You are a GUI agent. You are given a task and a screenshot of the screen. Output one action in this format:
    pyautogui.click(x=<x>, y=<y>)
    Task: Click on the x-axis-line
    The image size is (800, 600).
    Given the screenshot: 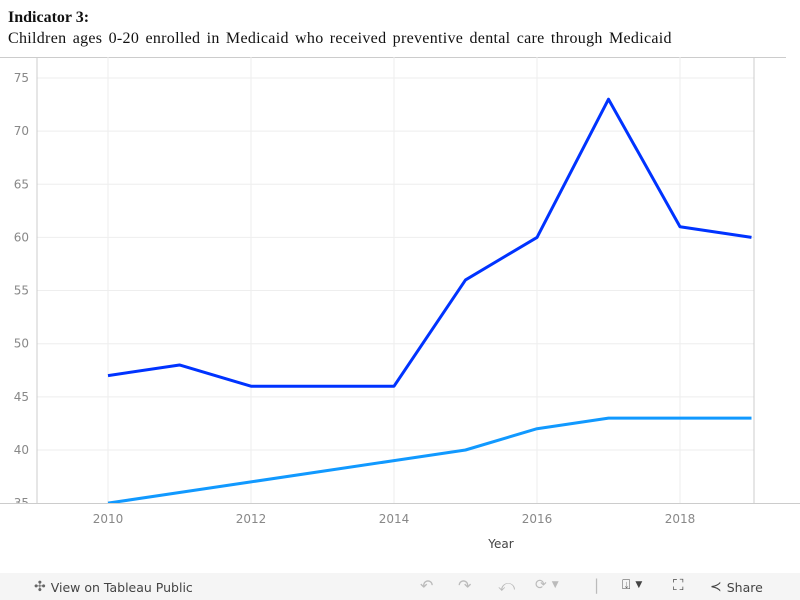 What is the action you would take?
    pyautogui.click(x=400, y=503)
    